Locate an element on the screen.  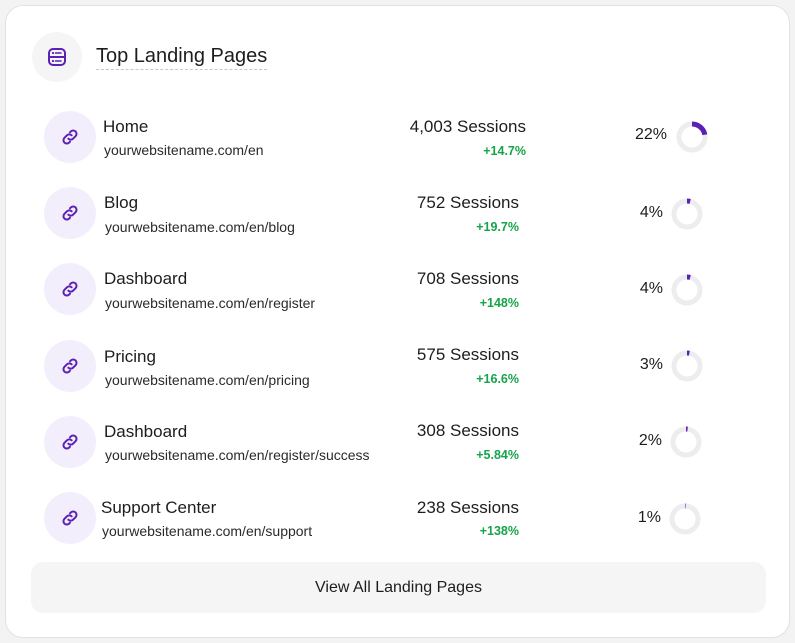
card-header: Top Landing Pages is located at coordinates (150, 57).